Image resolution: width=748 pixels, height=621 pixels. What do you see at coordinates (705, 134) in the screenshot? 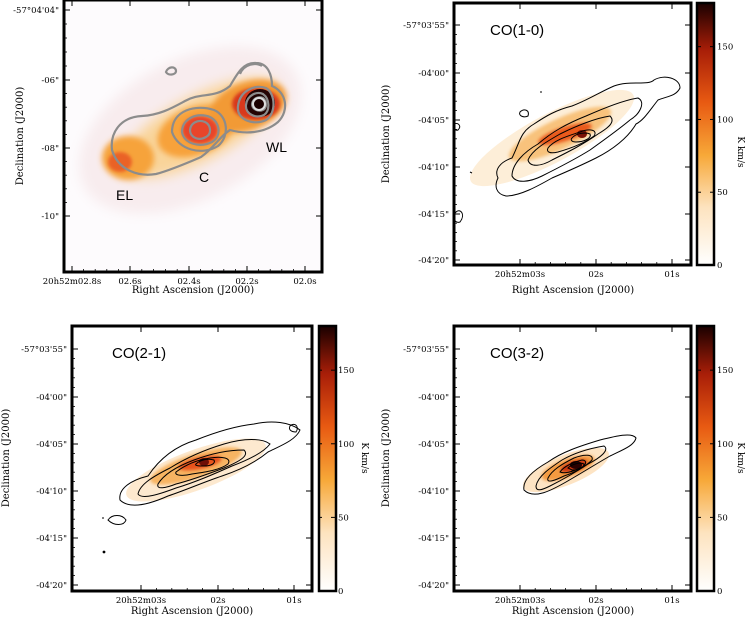
I see `co10-colorbar` at bounding box center [705, 134].